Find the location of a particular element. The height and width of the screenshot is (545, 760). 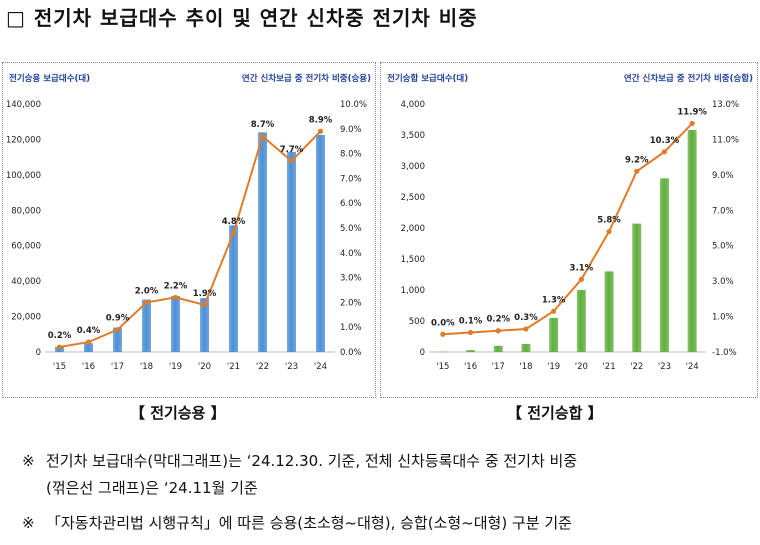

y-tick-label: 20,000 is located at coordinates (26, 318).